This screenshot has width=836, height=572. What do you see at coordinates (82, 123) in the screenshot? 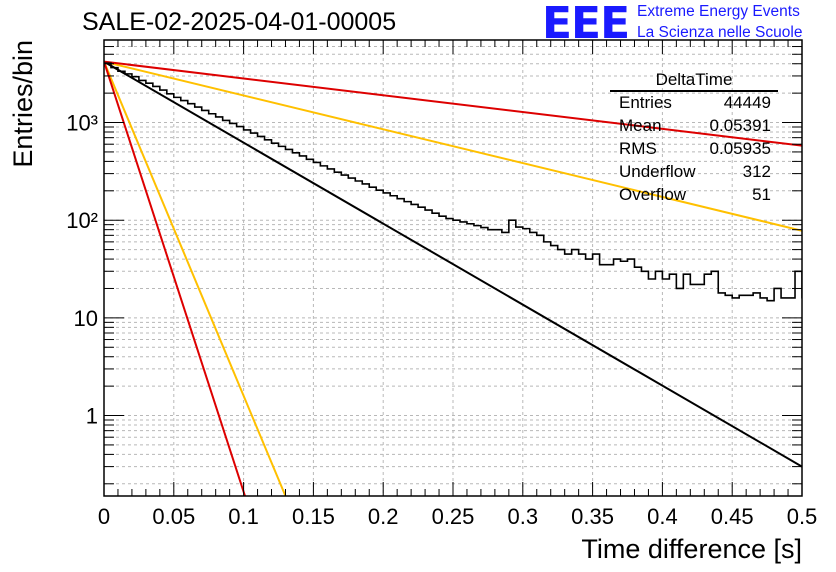
I see `y-tick-label: 10³` at bounding box center [82, 123].